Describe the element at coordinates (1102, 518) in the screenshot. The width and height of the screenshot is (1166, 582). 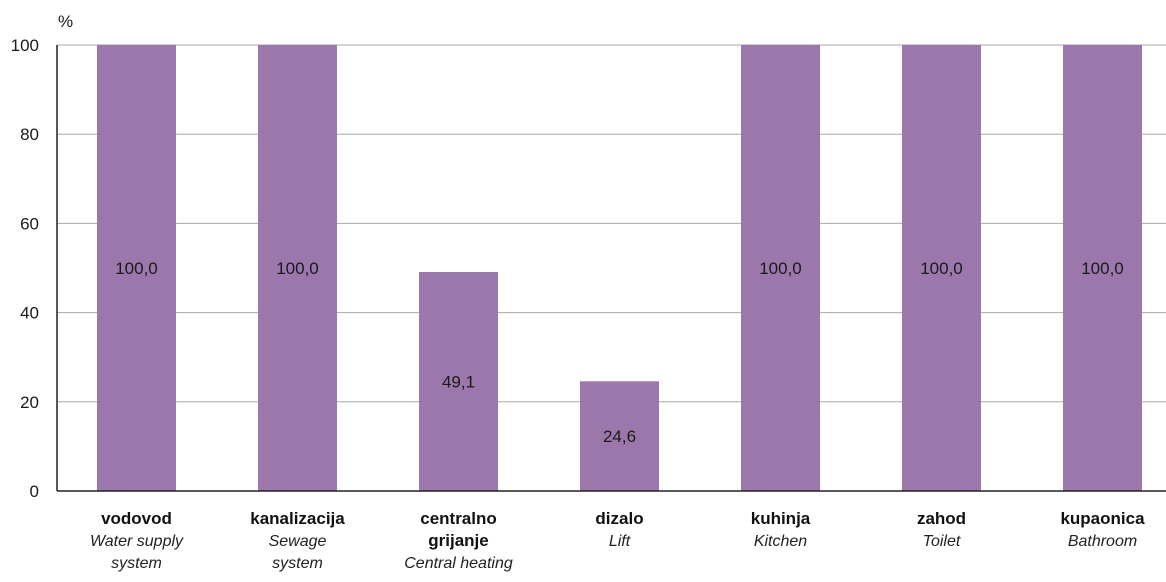
I see `category-label-6-0: kupaonica` at that location.